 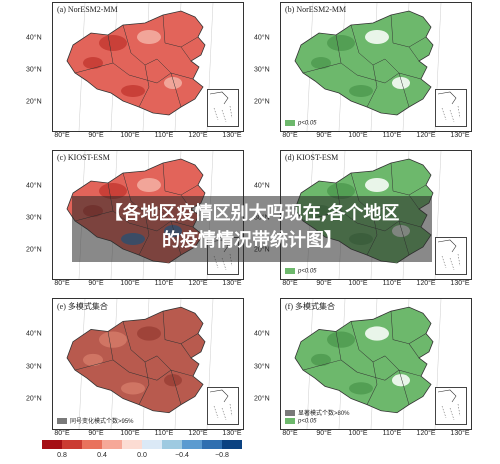 What do you see at coordinates (312, 157) in the screenshot?
I see `panel-title: (d) KIOST-ESM` at bounding box center [312, 157].